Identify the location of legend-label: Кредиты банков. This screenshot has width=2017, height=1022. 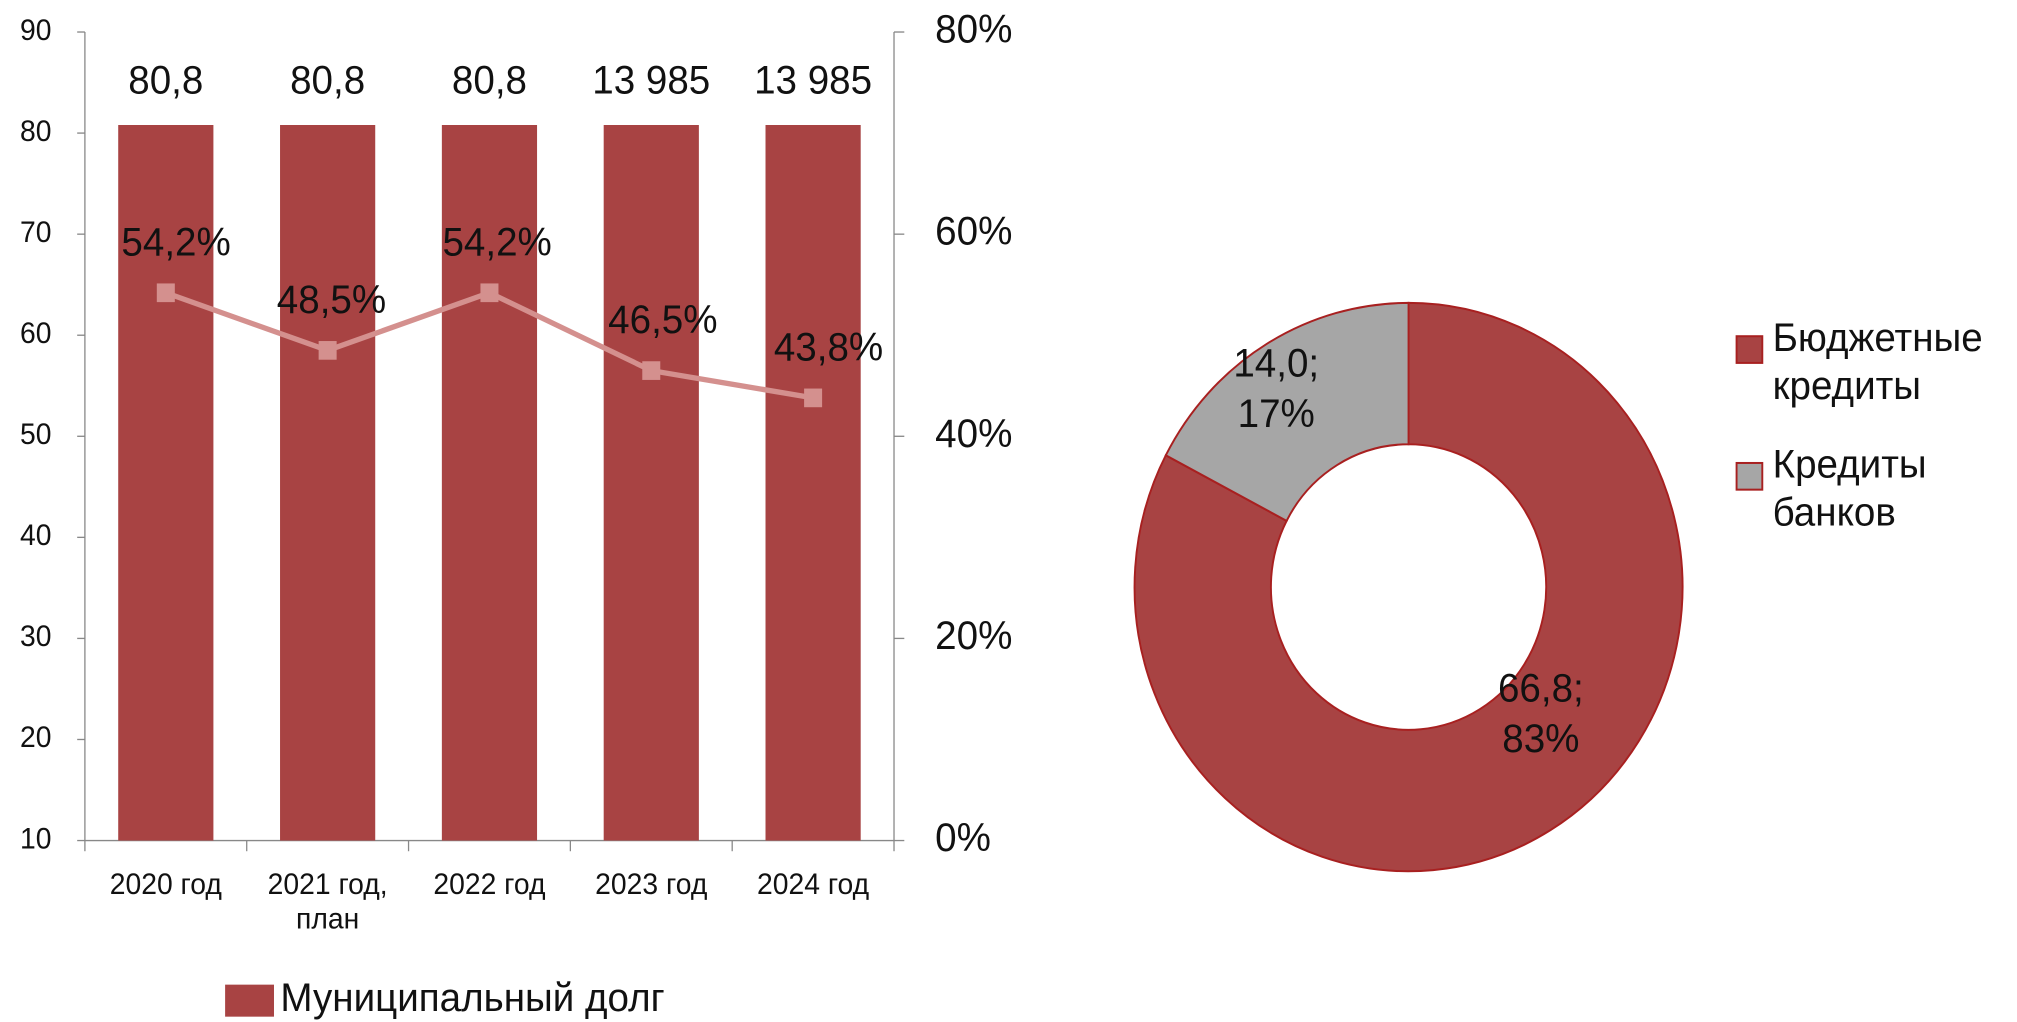
(1849, 489).